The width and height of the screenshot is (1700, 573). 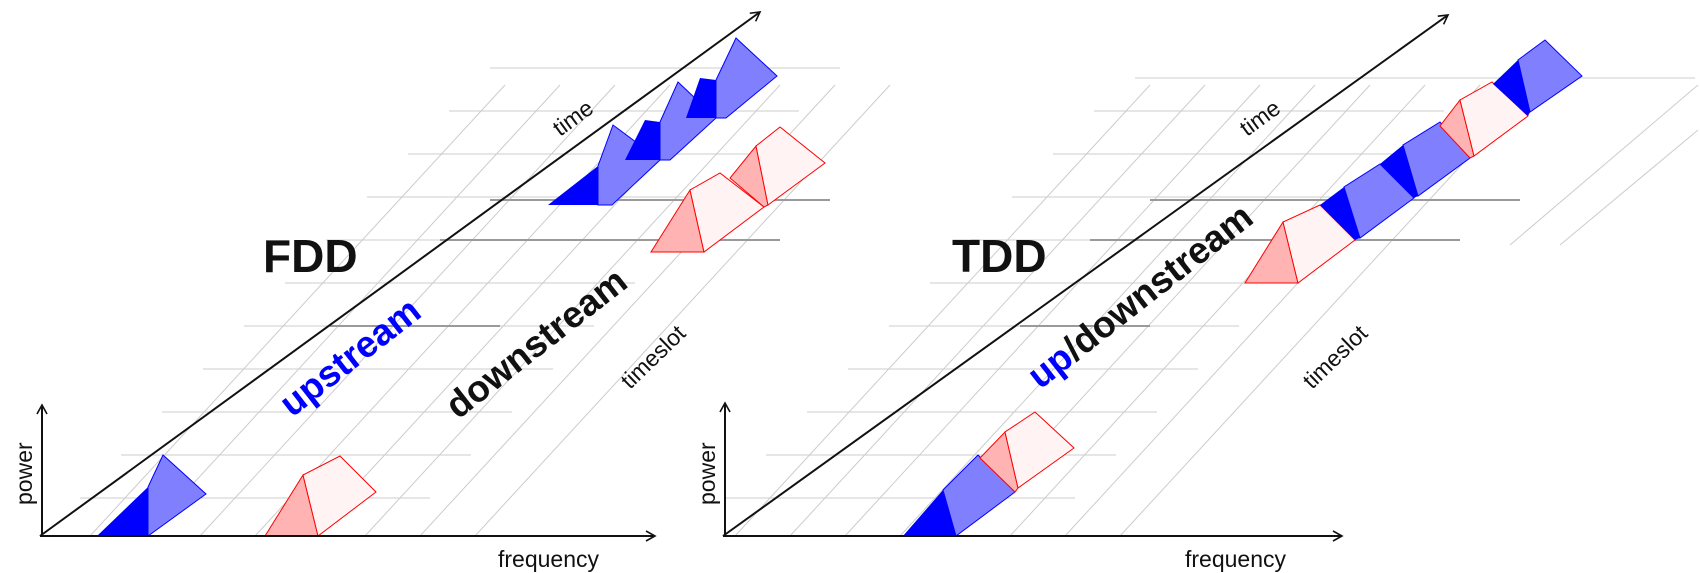 What do you see at coordinates (1157, 282) in the screenshot?
I see `tdd-downstream-label: /downstream` at bounding box center [1157, 282].